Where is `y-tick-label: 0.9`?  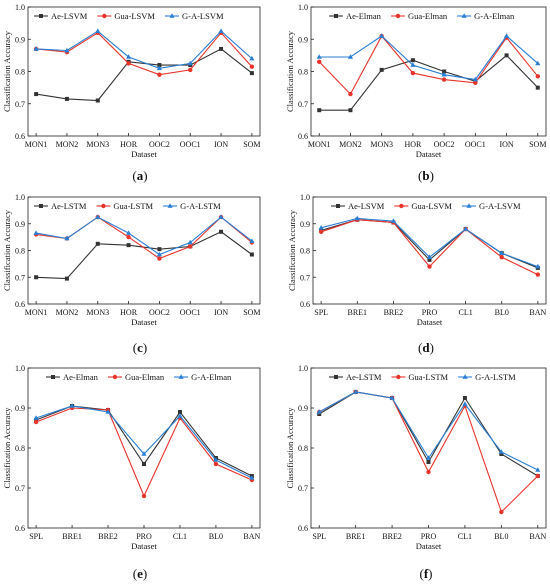
y-tick-label: 0.9 is located at coordinates (20, 39).